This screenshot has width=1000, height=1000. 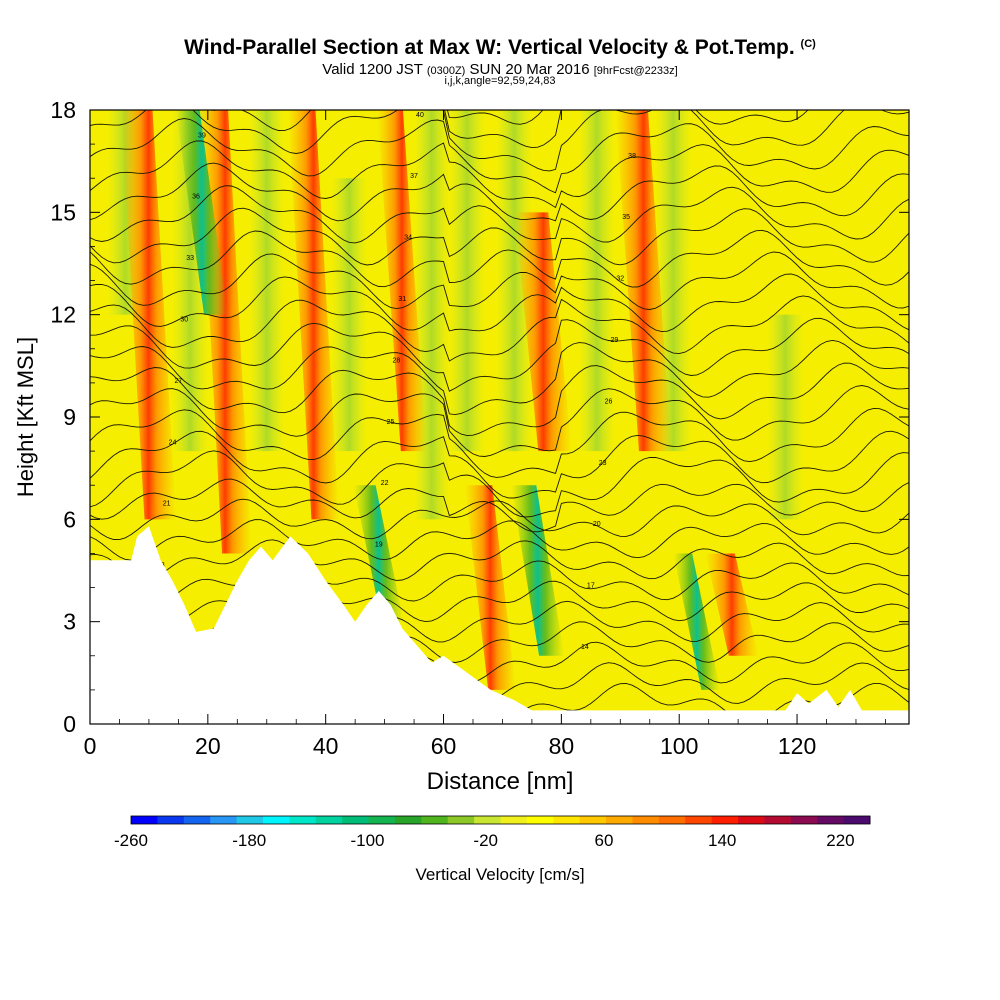 What do you see at coordinates (69, 519) in the screenshot?
I see `y-tick-label-2: 6` at bounding box center [69, 519].